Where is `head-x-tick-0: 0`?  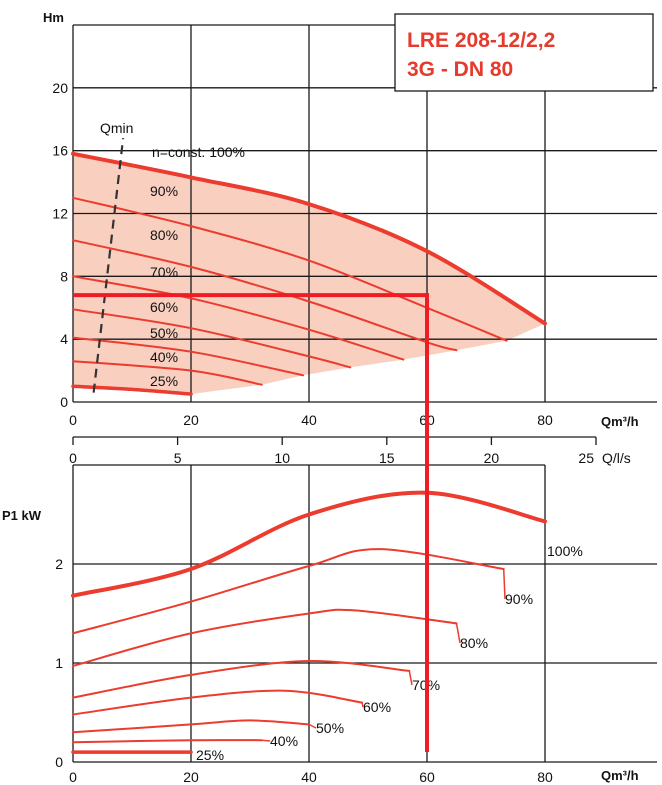 head-x-tick-0: 0 is located at coordinates (73, 420).